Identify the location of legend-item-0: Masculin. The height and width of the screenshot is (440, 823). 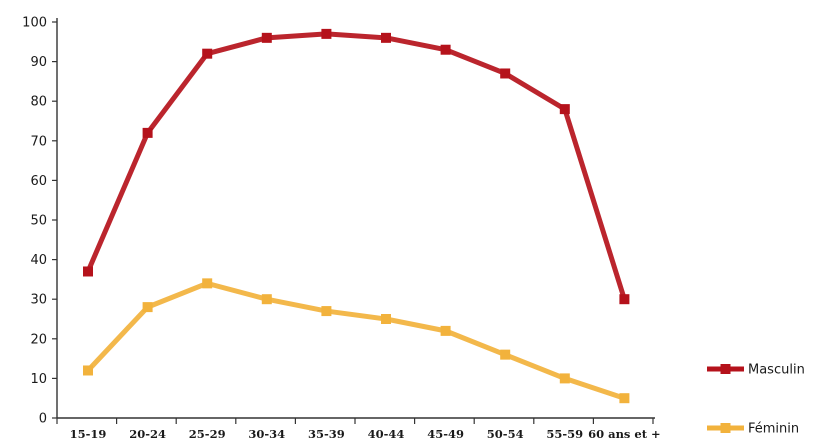
(756, 370).